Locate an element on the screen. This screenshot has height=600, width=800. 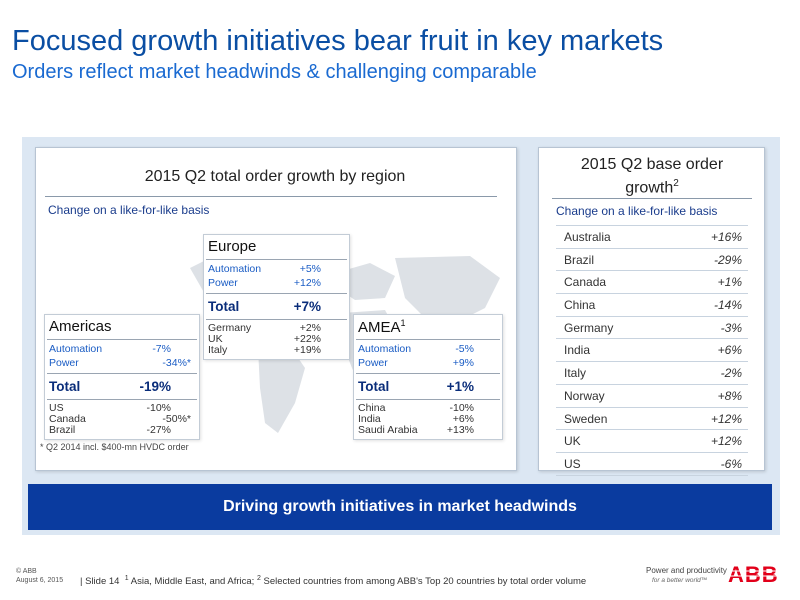
base-order-title-text: 2015 Q2 base order growth is located at coordinates (652, 176).